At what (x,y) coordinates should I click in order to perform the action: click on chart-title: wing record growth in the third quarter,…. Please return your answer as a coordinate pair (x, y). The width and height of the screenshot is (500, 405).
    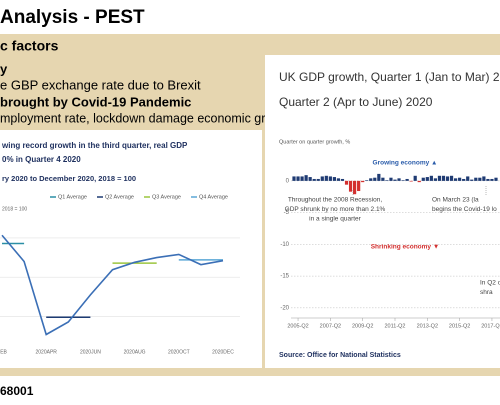
    Looking at the image, I should click on (94, 145).